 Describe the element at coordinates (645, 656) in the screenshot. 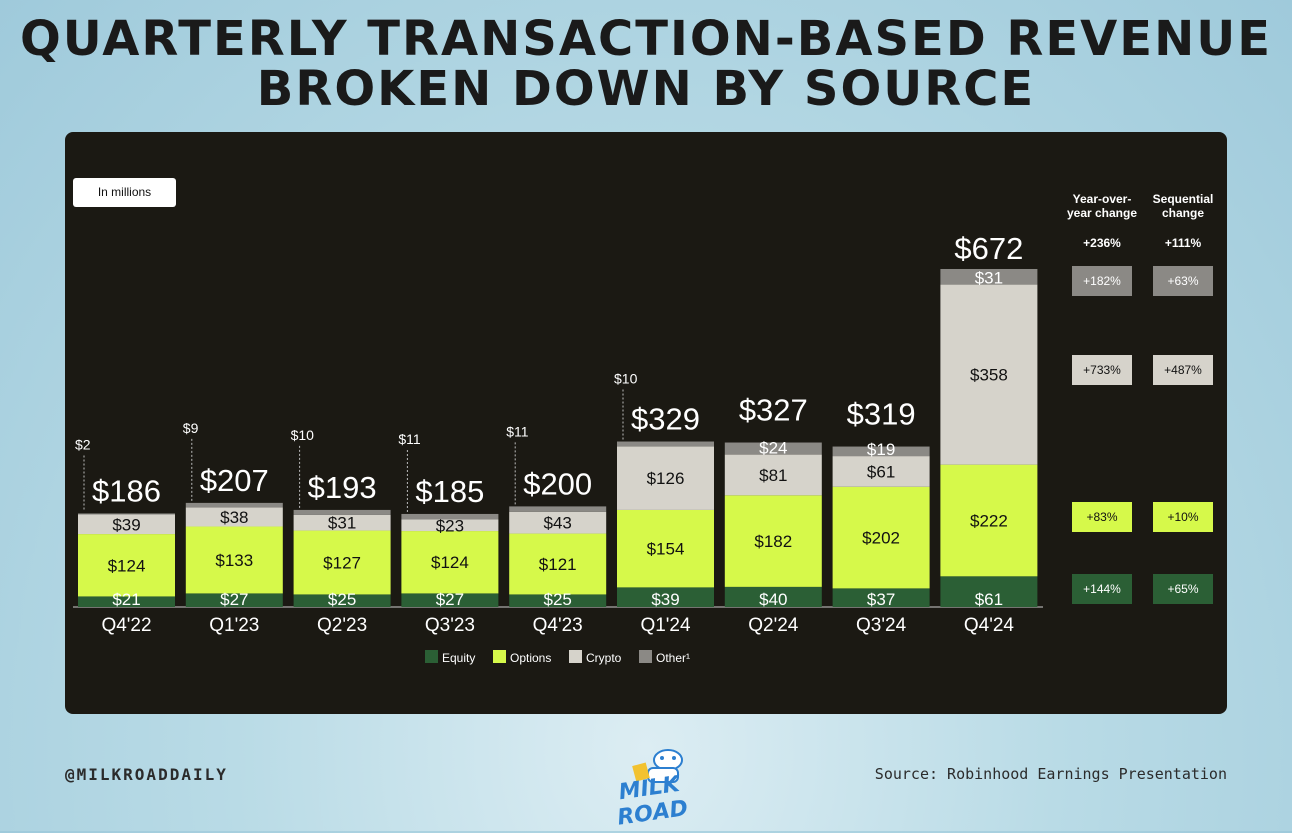

I see `legend-swatch-other` at that location.